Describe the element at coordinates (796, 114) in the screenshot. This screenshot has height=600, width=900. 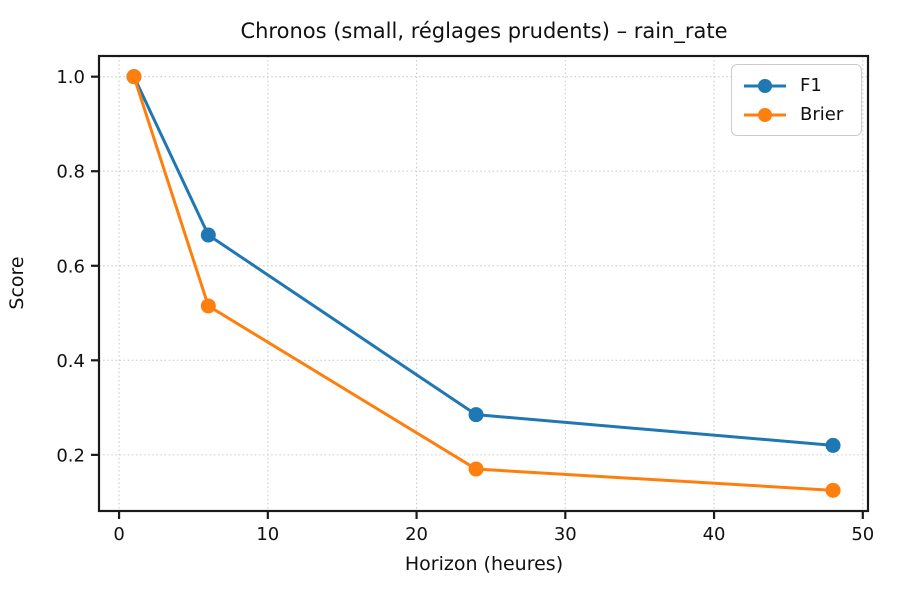
I see `legend-item-brier: Brier` at that location.